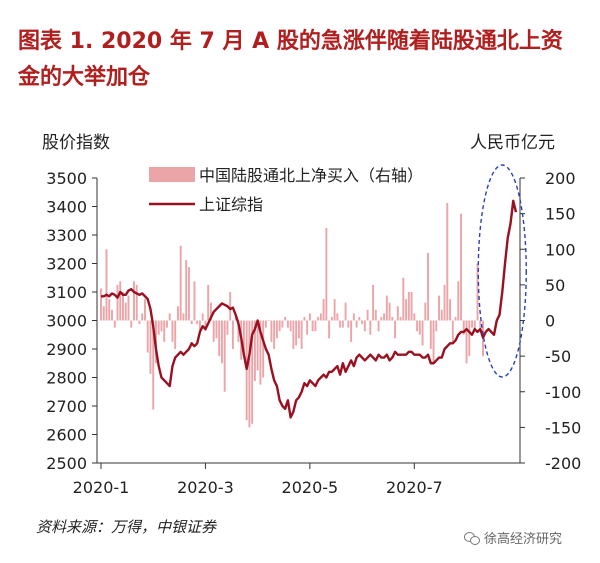  Describe the element at coordinates (513, 537) in the screenshot. I see `watermark: 徐高经济研究` at that location.